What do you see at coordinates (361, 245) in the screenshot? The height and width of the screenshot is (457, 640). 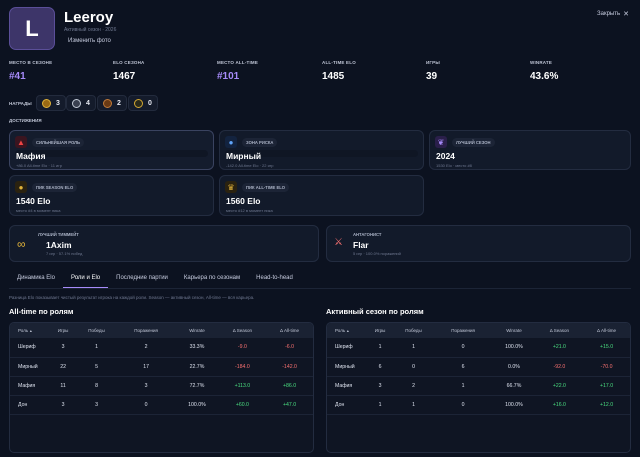 I see `achievement-value: Flar` at bounding box center [361, 245].